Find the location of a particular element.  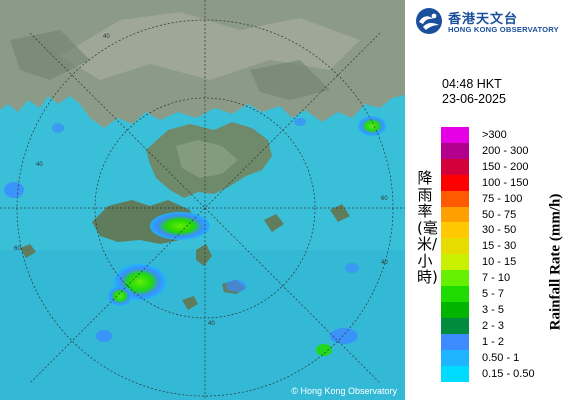

lamma-island is located at coordinates (204, 255).